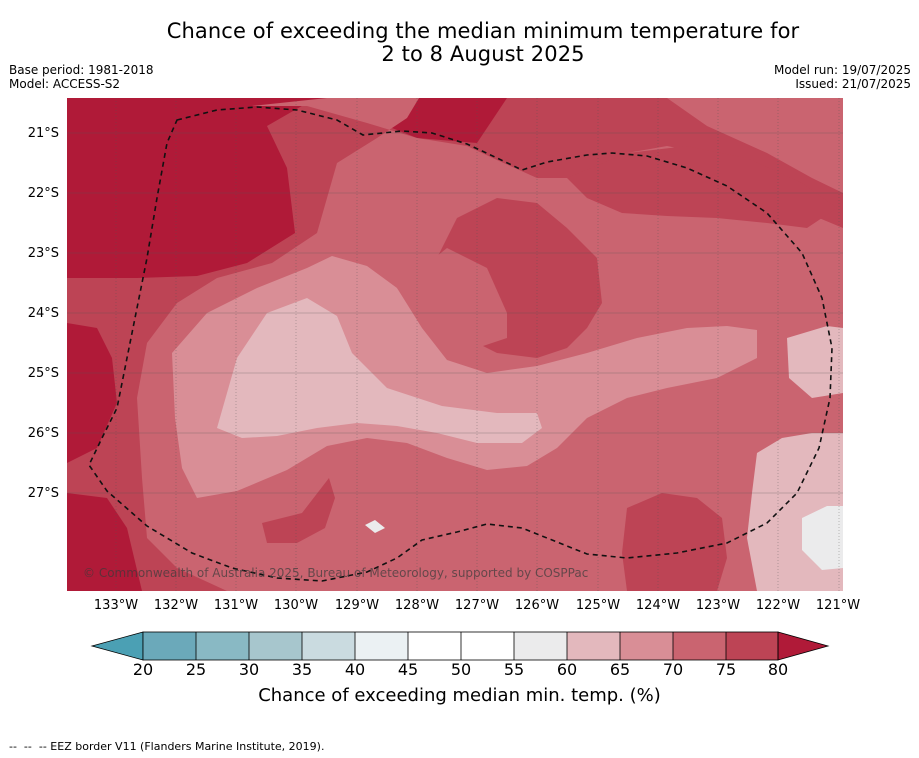 This screenshot has width=919, height=758. Describe the element at coordinates (355, 669) in the screenshot. I see `colorbar-tick-40: 40` at that location.